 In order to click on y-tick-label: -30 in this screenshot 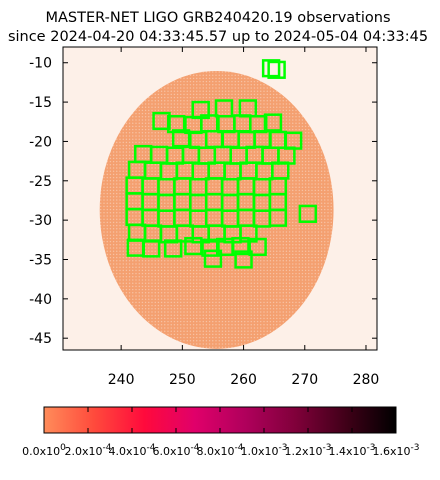, I will do `click(40, 221)`.